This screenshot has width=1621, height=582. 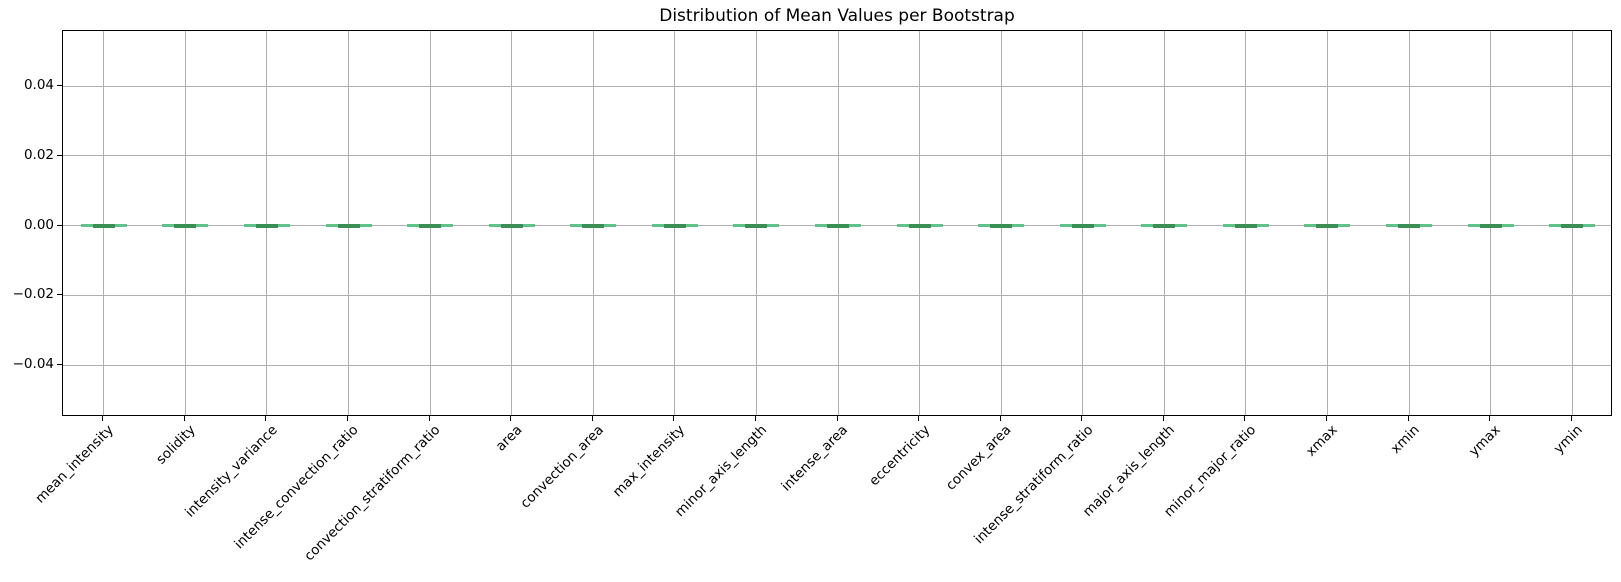 I want to click on x-tick-label: mean_intensity, so click(x=75, y=464).